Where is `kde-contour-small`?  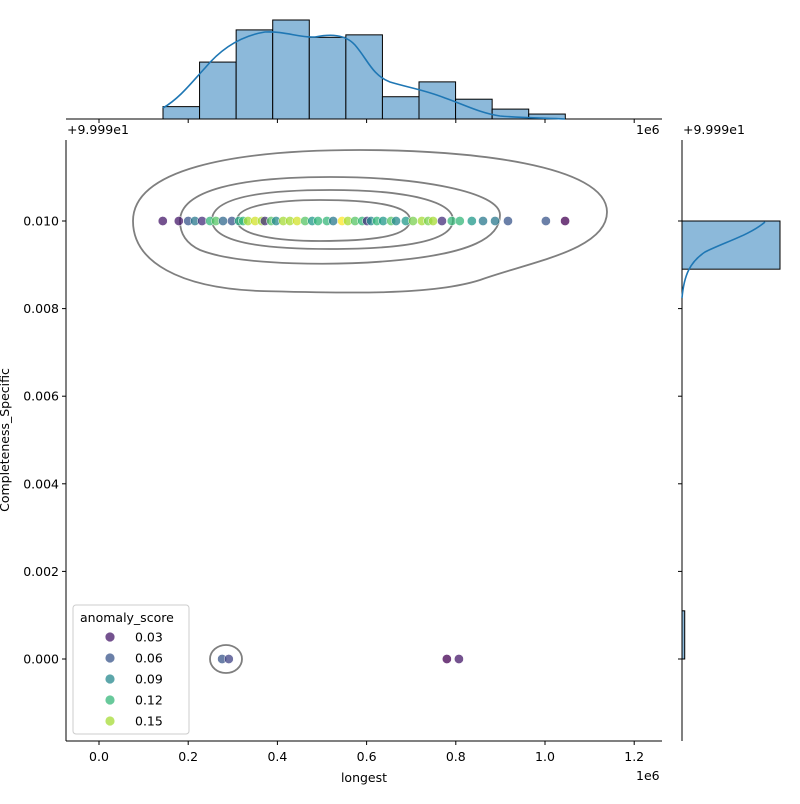 kde-contour-small is located at coordinates (226, 659).